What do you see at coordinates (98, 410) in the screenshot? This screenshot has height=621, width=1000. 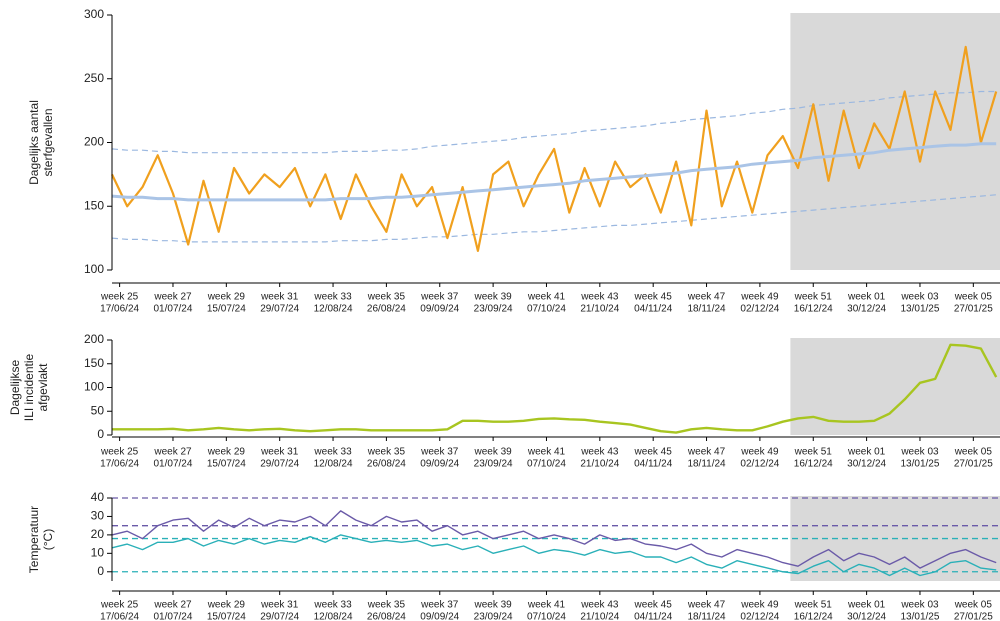 I see `y-tick-label: 50` at bounding box center [98, 410].